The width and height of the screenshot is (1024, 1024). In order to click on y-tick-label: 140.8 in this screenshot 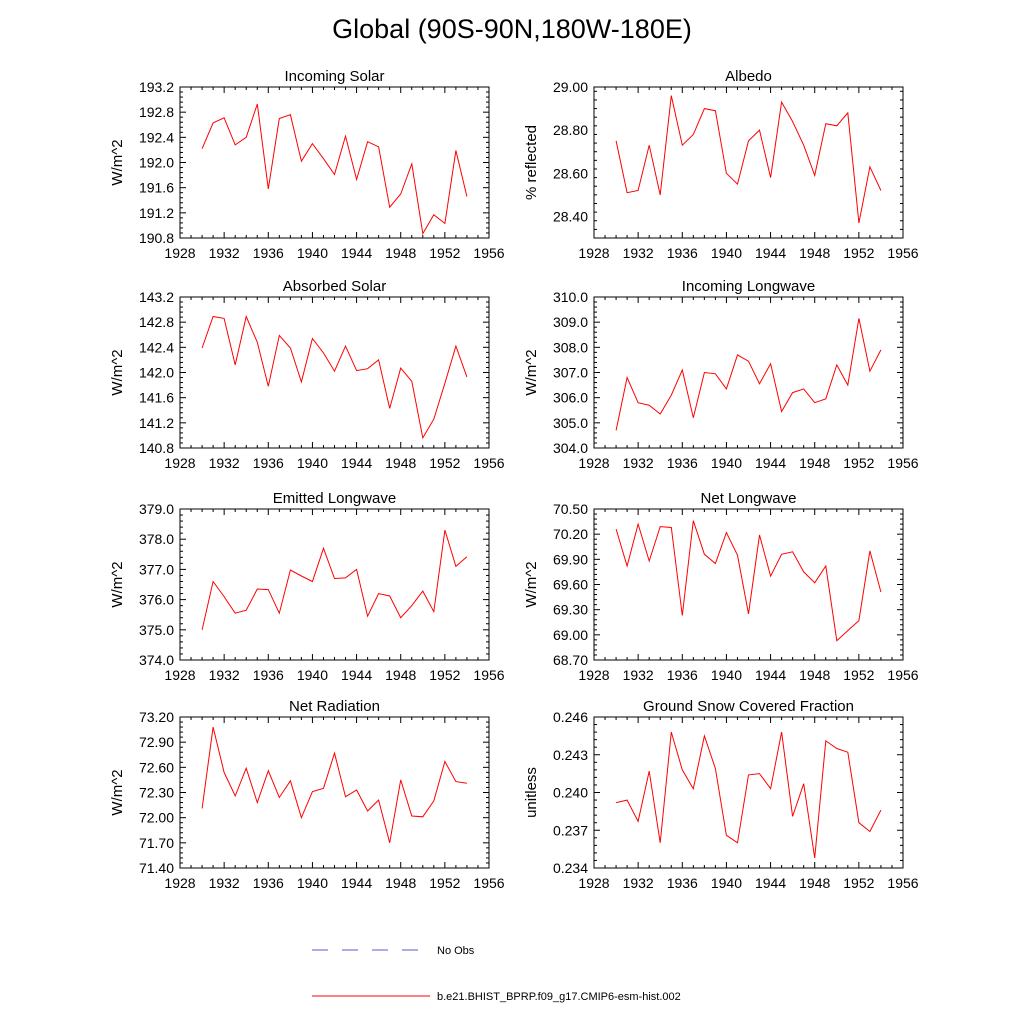, I will do `click(156, 448)`.